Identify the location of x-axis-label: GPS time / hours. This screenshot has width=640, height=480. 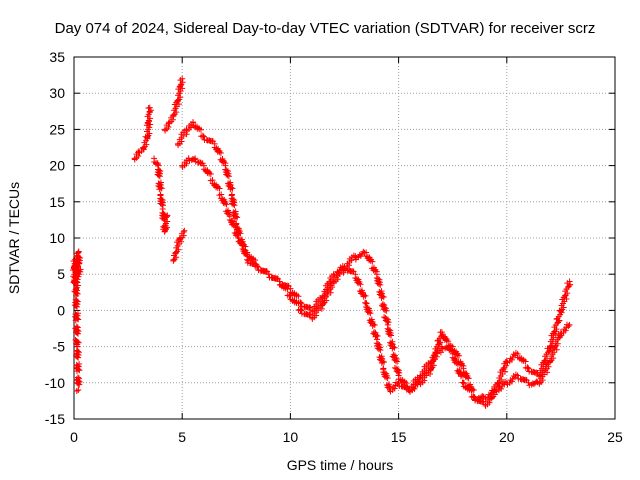
(340, 465).